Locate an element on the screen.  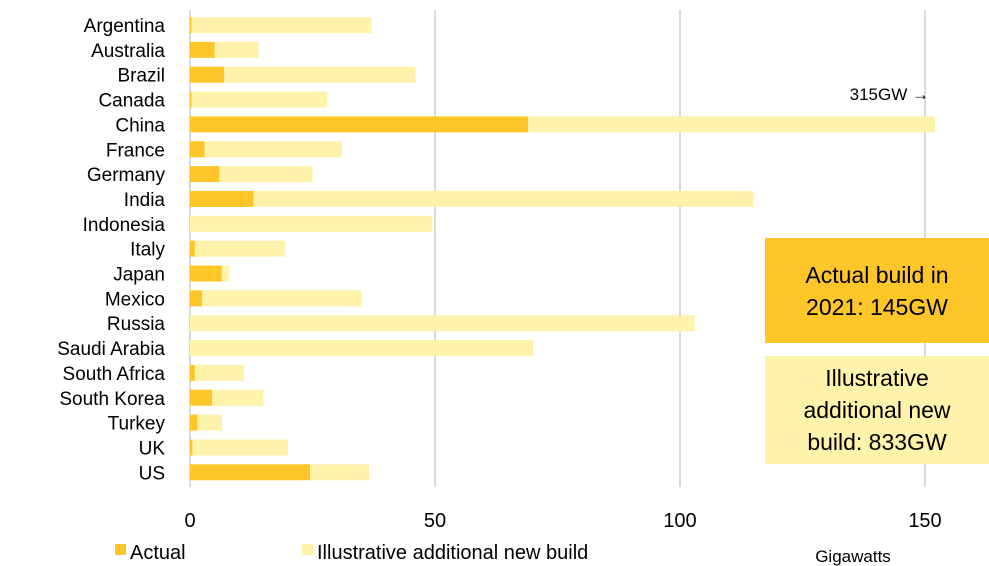
category-label: Mexico is located at coordinates (135, 299).